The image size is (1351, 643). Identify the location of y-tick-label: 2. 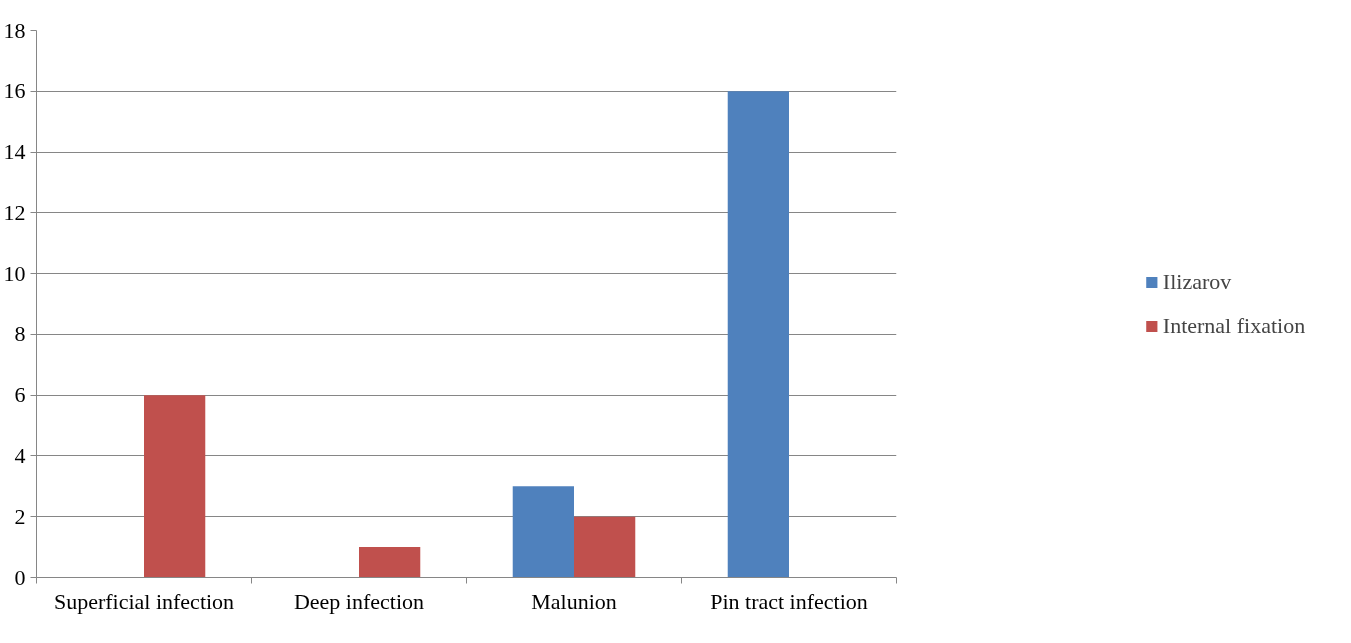
(20, 516).